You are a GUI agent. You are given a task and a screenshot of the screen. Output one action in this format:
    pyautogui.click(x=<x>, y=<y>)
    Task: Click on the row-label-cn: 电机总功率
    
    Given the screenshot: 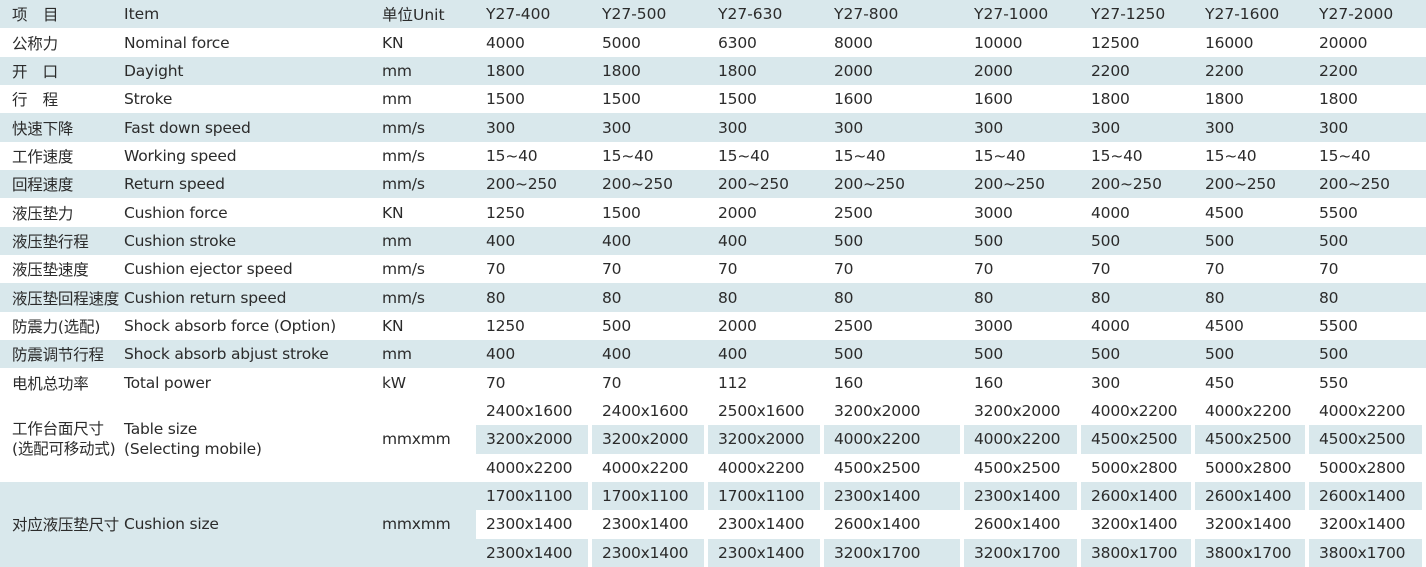 What is the action you would take?
    pyautogui.click(x=50, y=383)
    